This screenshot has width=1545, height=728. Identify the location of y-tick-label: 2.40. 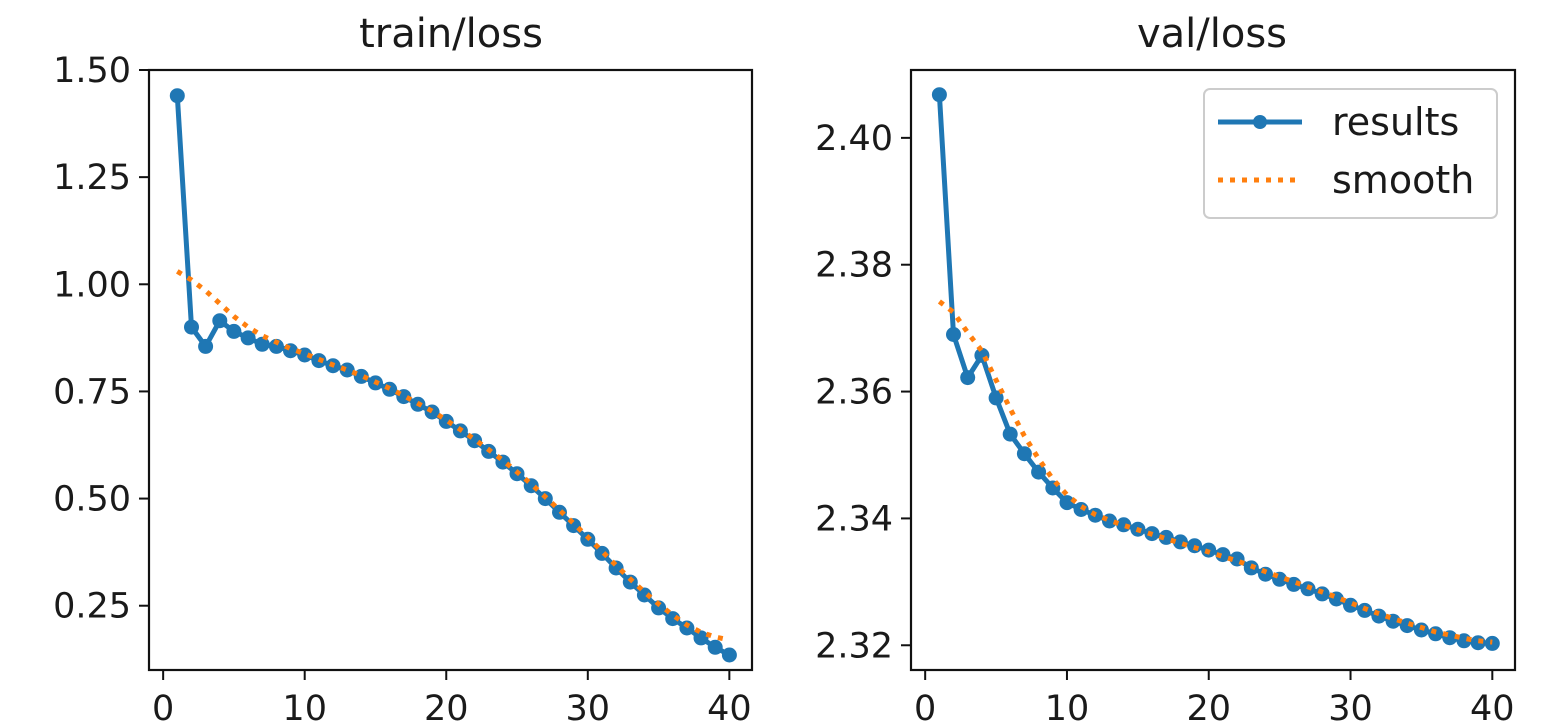
(854, 139).